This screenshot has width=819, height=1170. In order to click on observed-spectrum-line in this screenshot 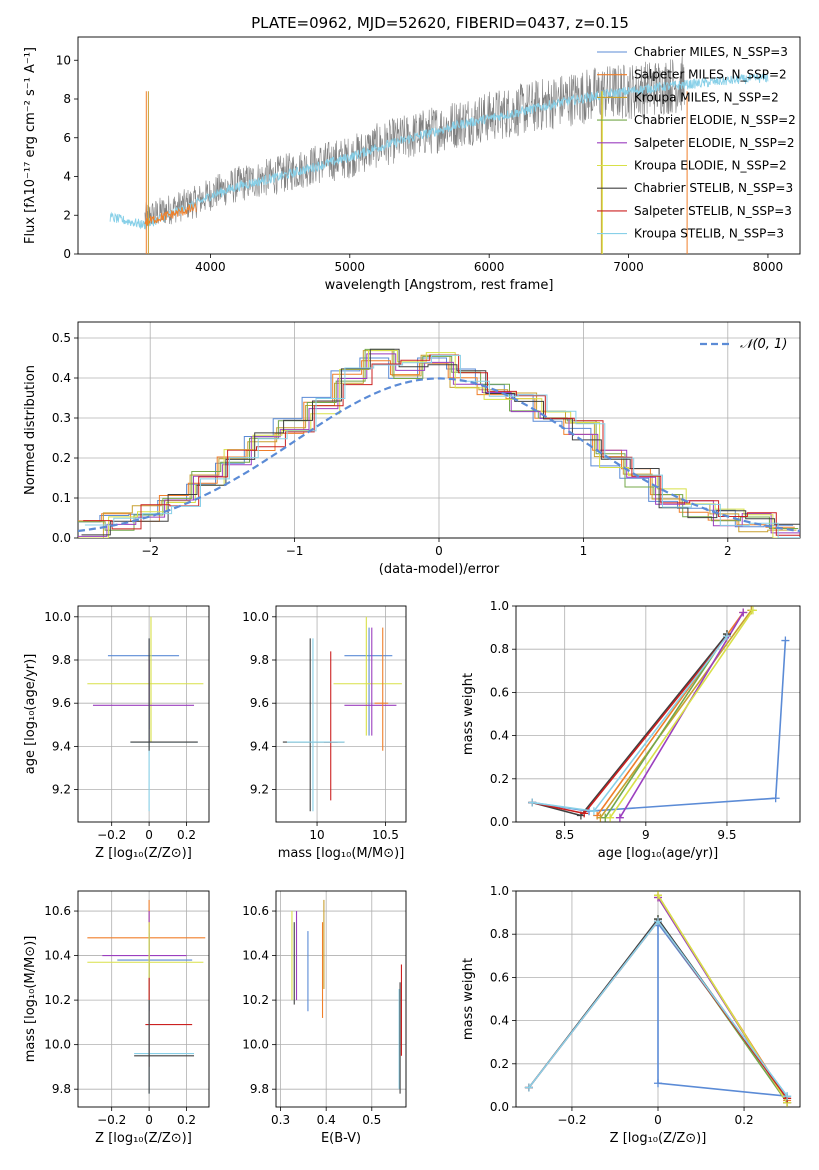, I will do `click(414, 141)`.